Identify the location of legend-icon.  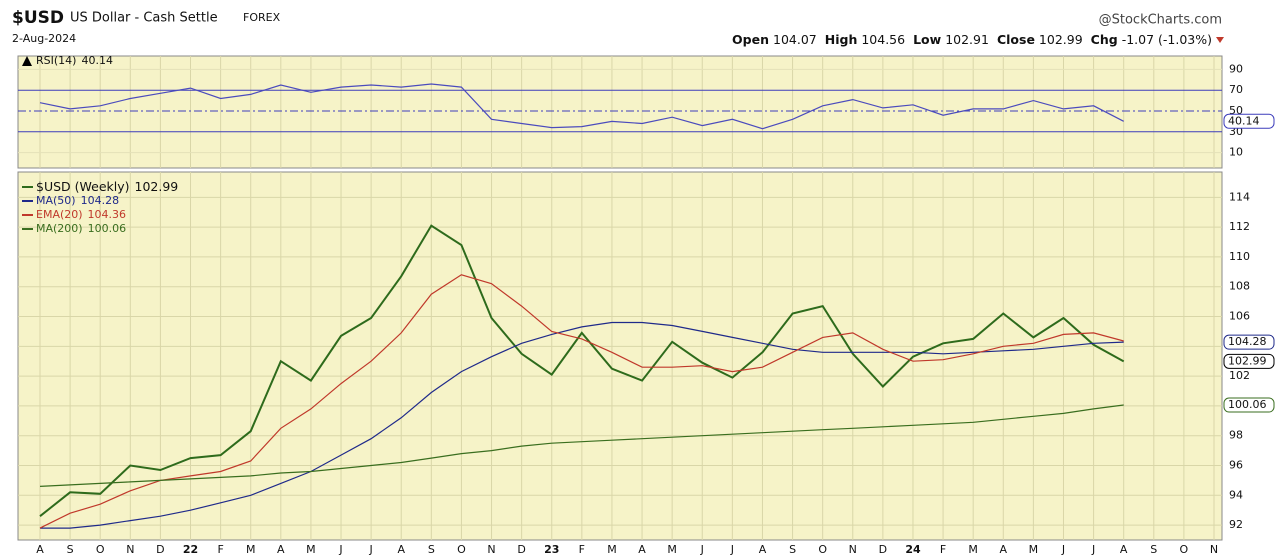
(27, 61).